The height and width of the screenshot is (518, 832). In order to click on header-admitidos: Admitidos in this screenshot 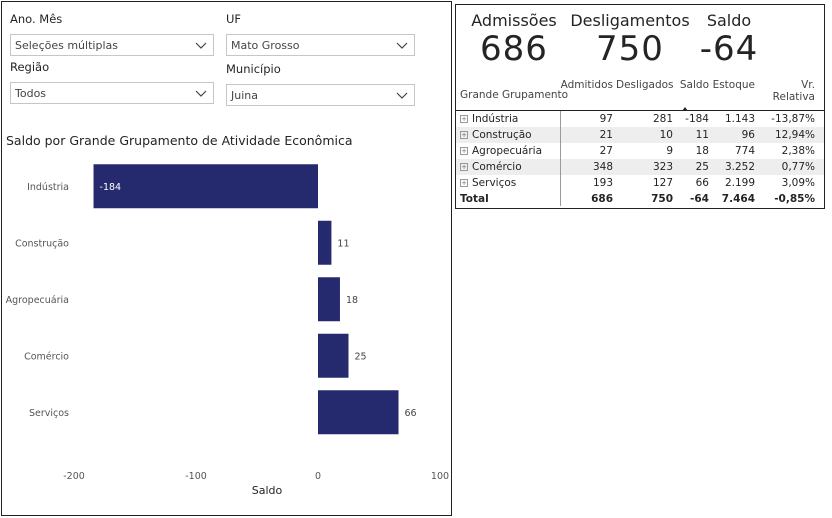, I will do `click(586, 85)`.